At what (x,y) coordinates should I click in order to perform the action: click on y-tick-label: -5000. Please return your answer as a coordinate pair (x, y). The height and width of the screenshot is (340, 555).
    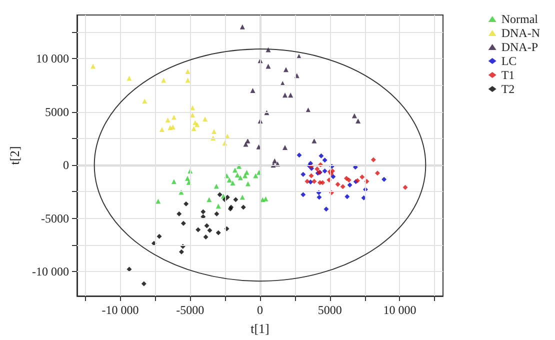
    Looking at the image, I should click on (55, 218).